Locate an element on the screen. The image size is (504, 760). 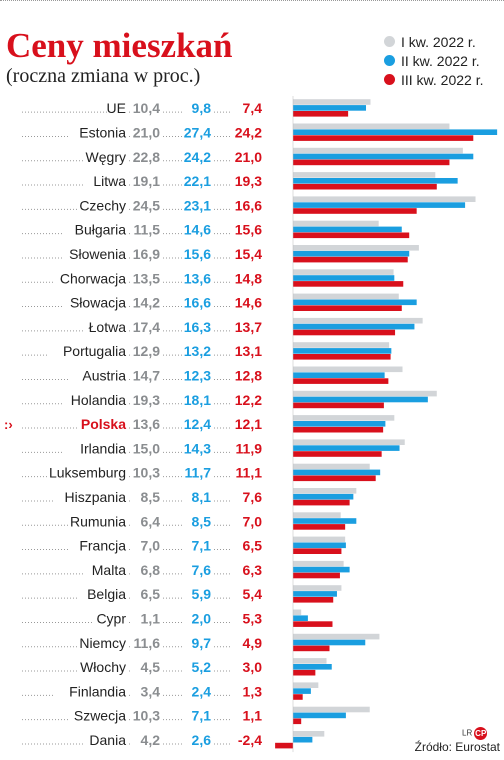
bar-irlandia-q1 is located at coordinates (349, 442).